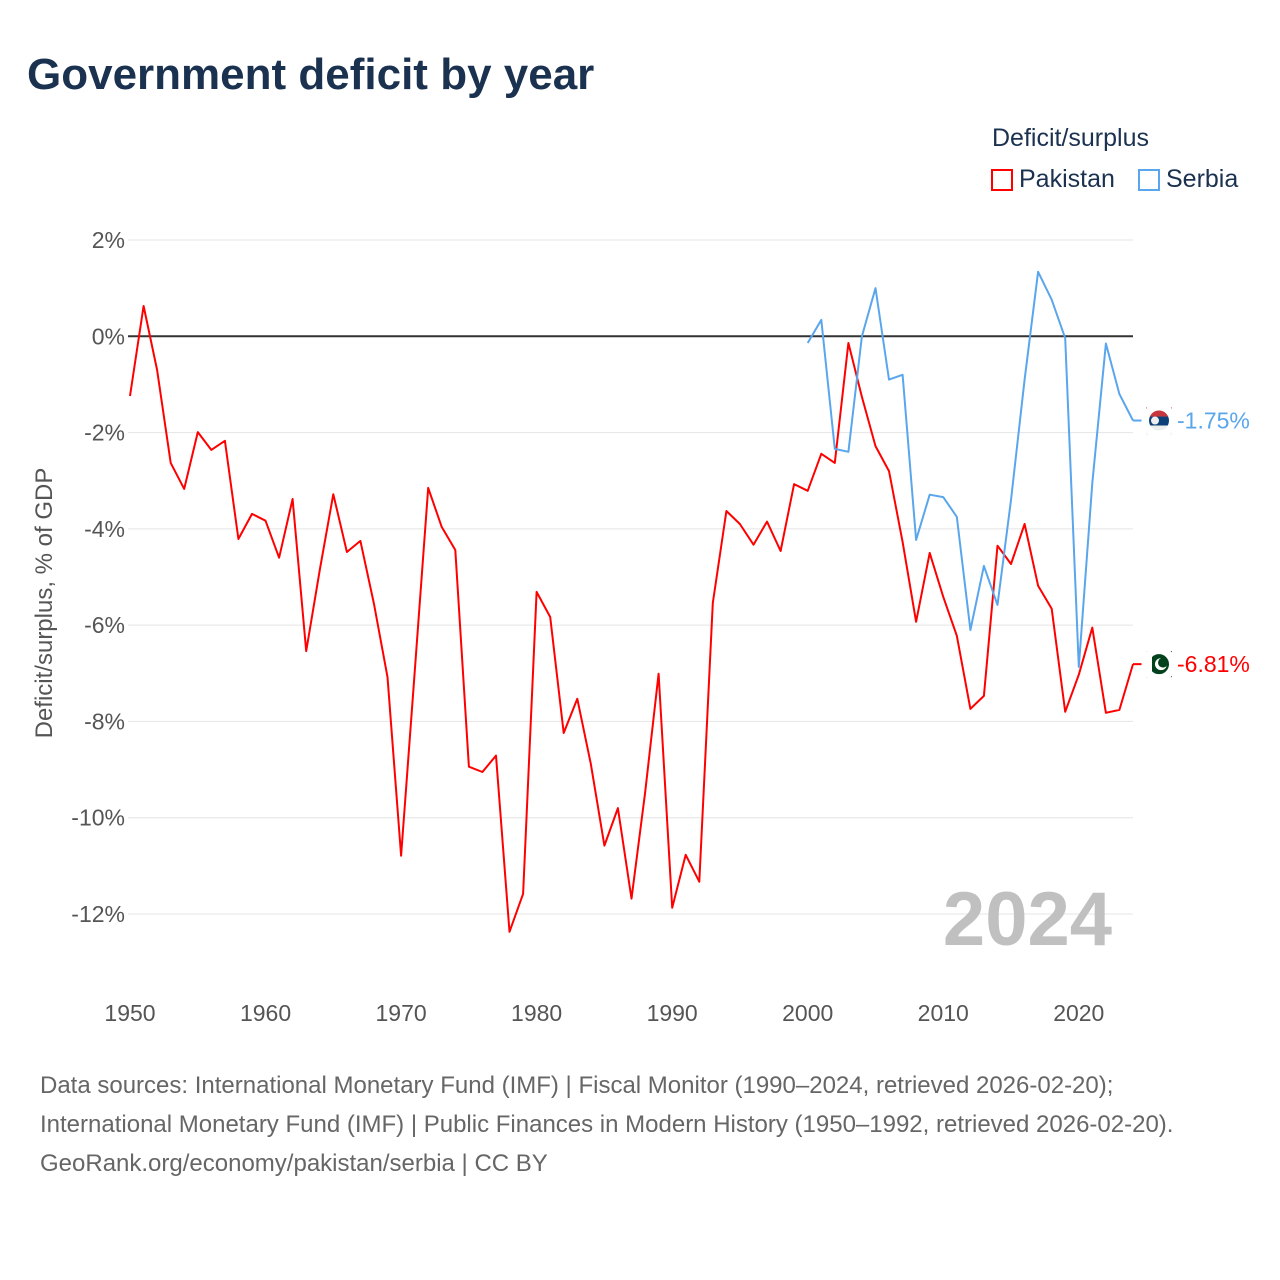 The height and width of the screenshot is (1280, 1280). Describe the element at coordinates (1002, 179) in the screenshot. I see `legend-swatch-pakistan` at that location.